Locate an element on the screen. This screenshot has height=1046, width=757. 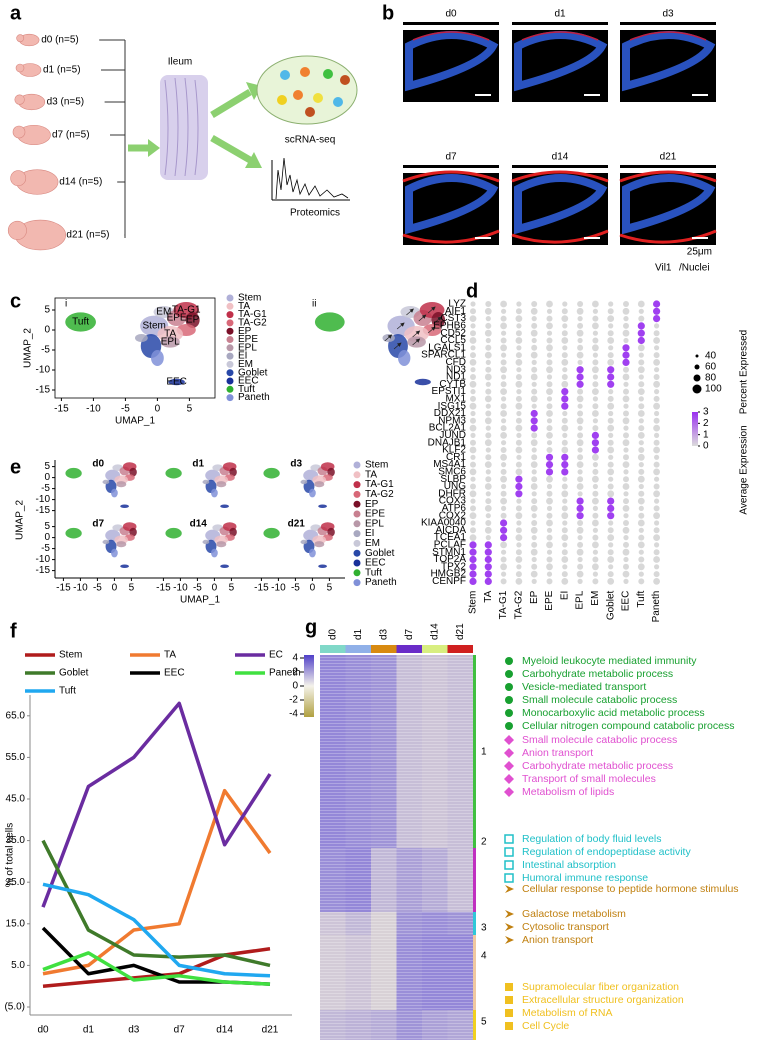
cluster-label: EEC is located at coordinates (176, 382).